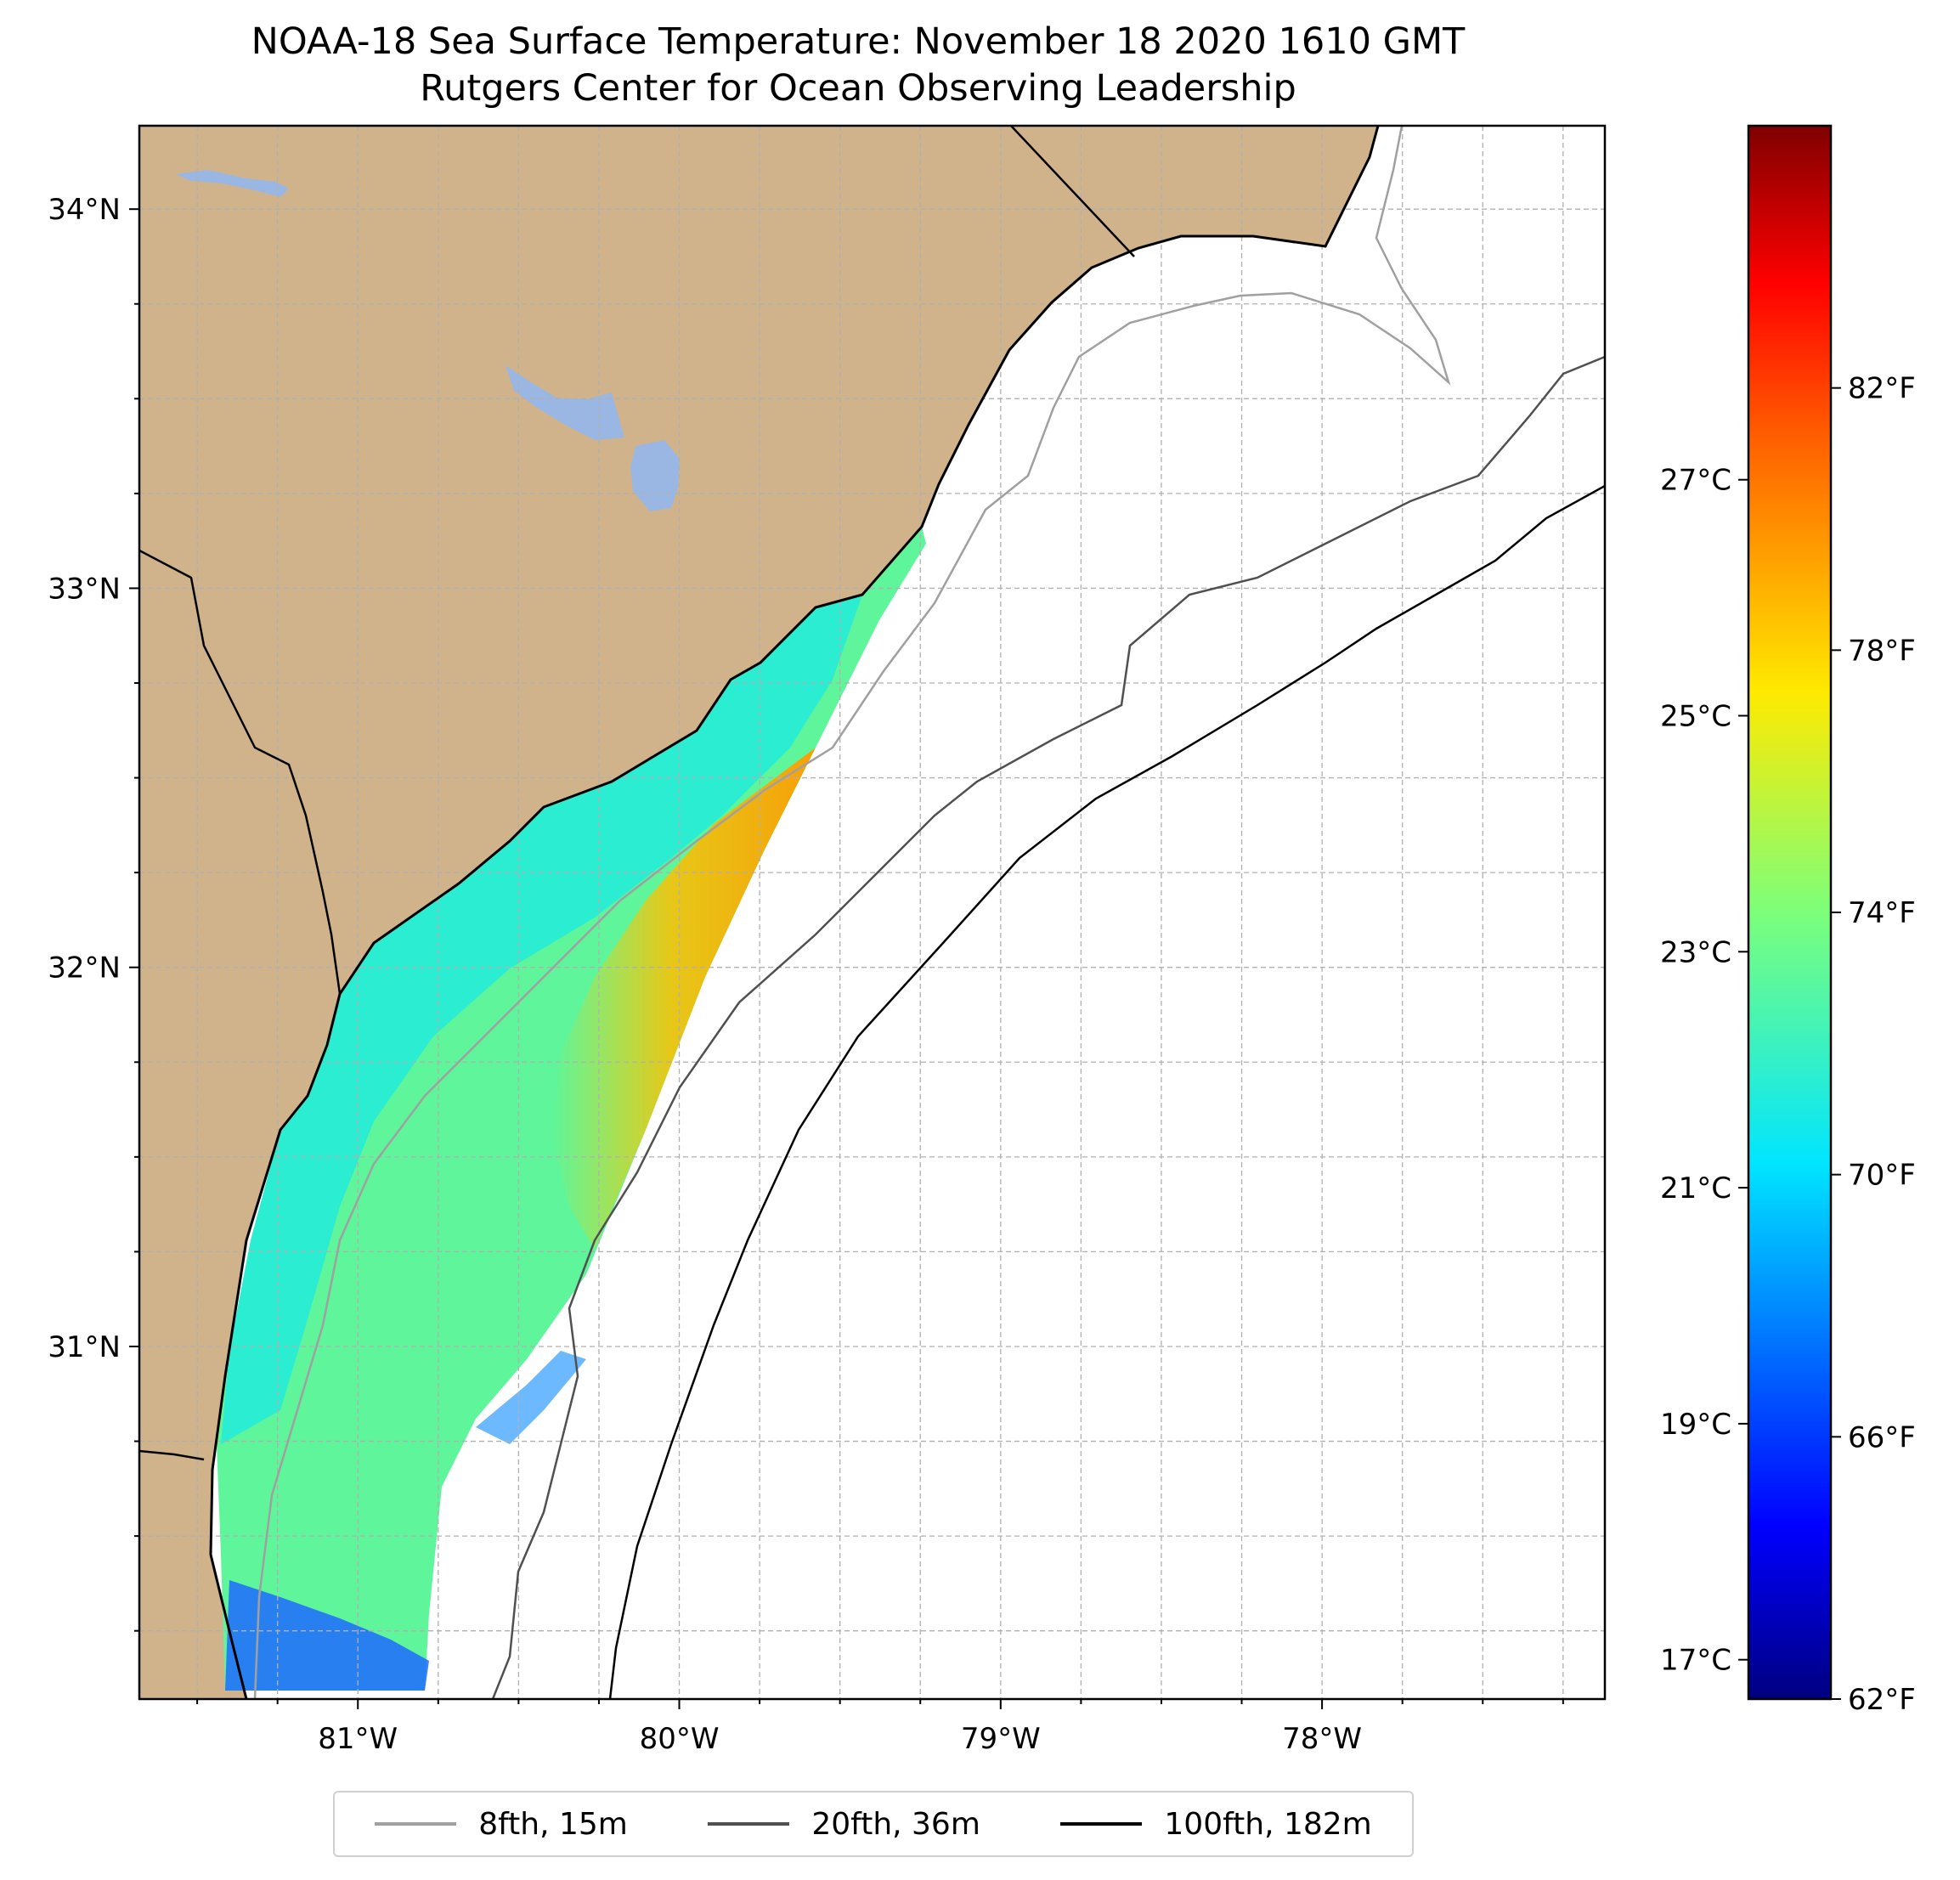 The image size is (1960, 1880). What do you see at coordinates (358, 1739) in the screenshot?
I see `lon-tick-label: 81°W` at bounding box center [358, 1739].